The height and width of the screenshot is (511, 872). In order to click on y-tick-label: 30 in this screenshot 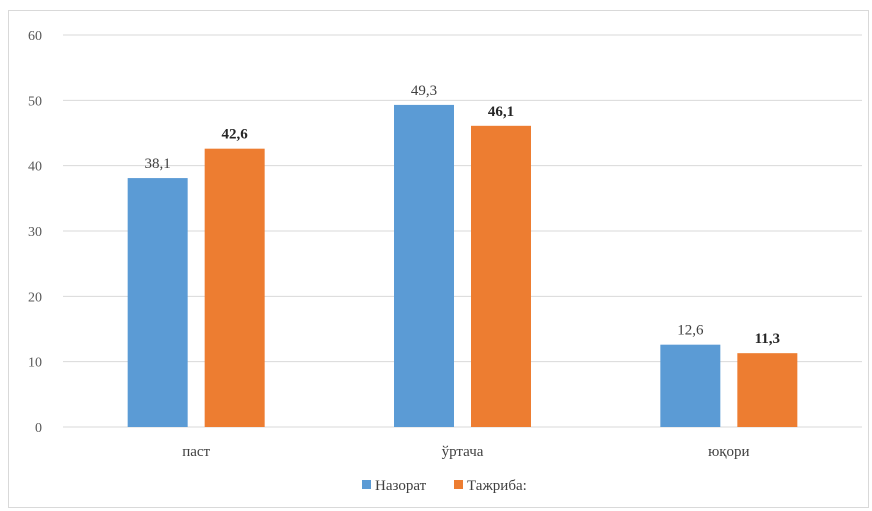, I will do `click(35, 232)`.